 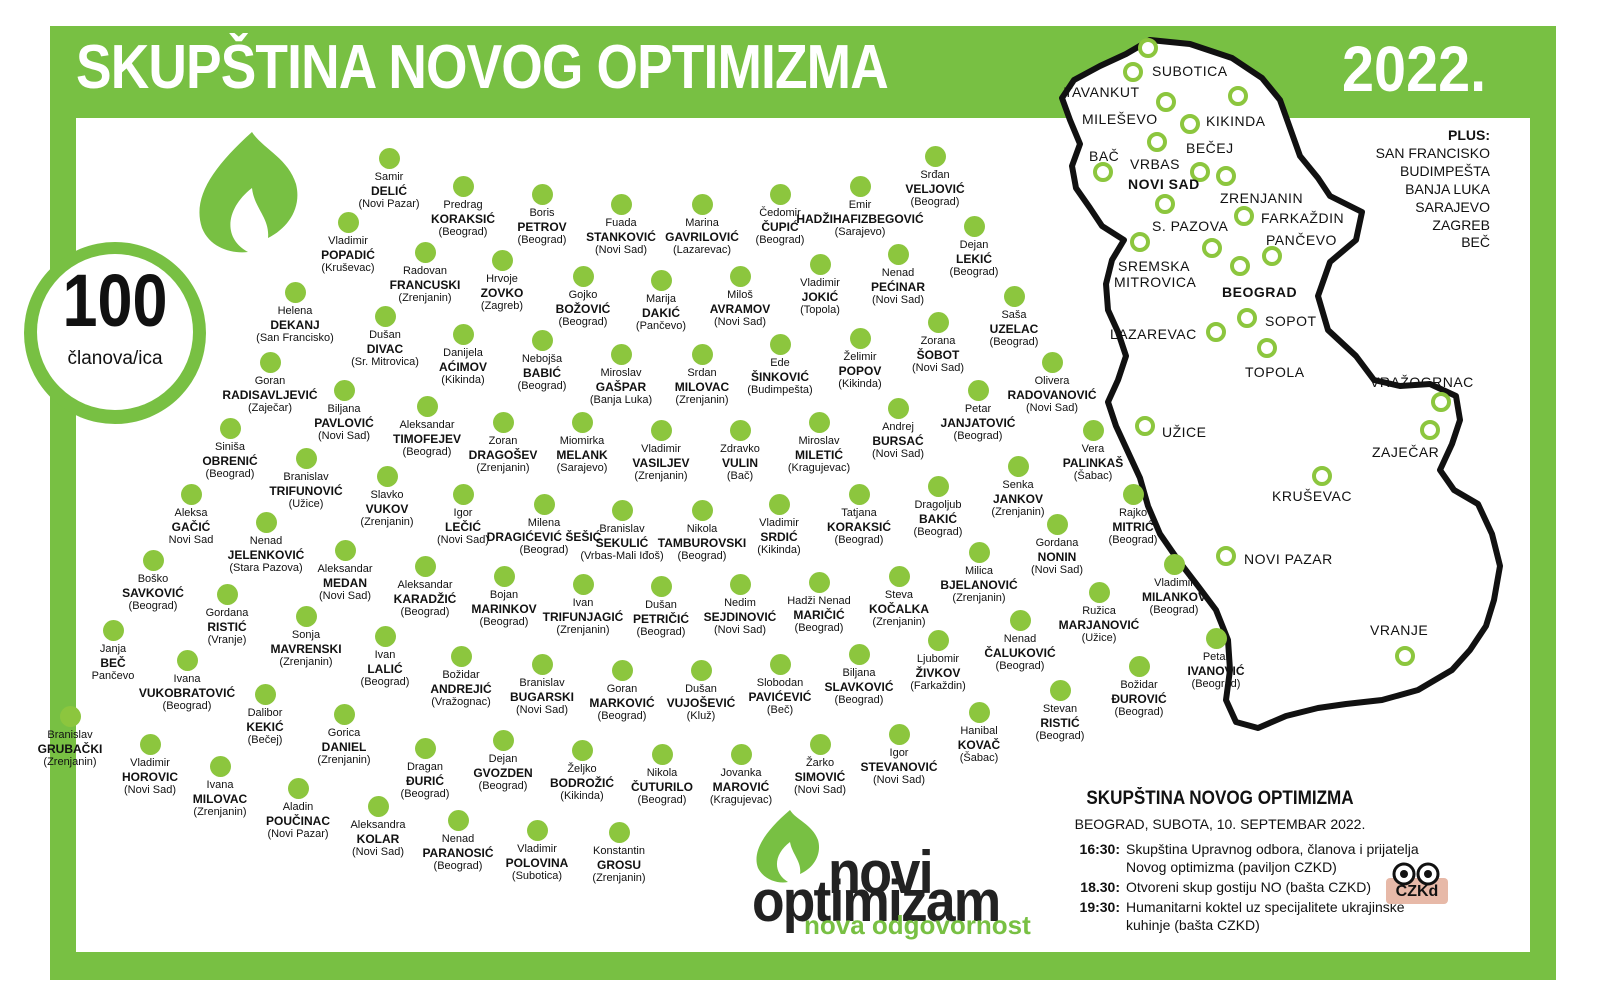 I want to click on member-entry: Igor LEČIĆ (Novi Sad), so click(x=463, y=515).